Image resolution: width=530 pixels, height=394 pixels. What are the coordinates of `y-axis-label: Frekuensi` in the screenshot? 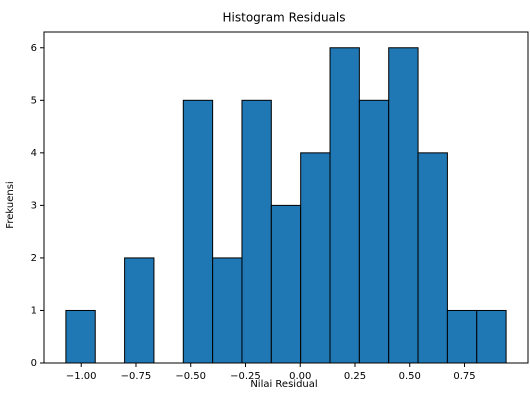 It's located at (10, 204).